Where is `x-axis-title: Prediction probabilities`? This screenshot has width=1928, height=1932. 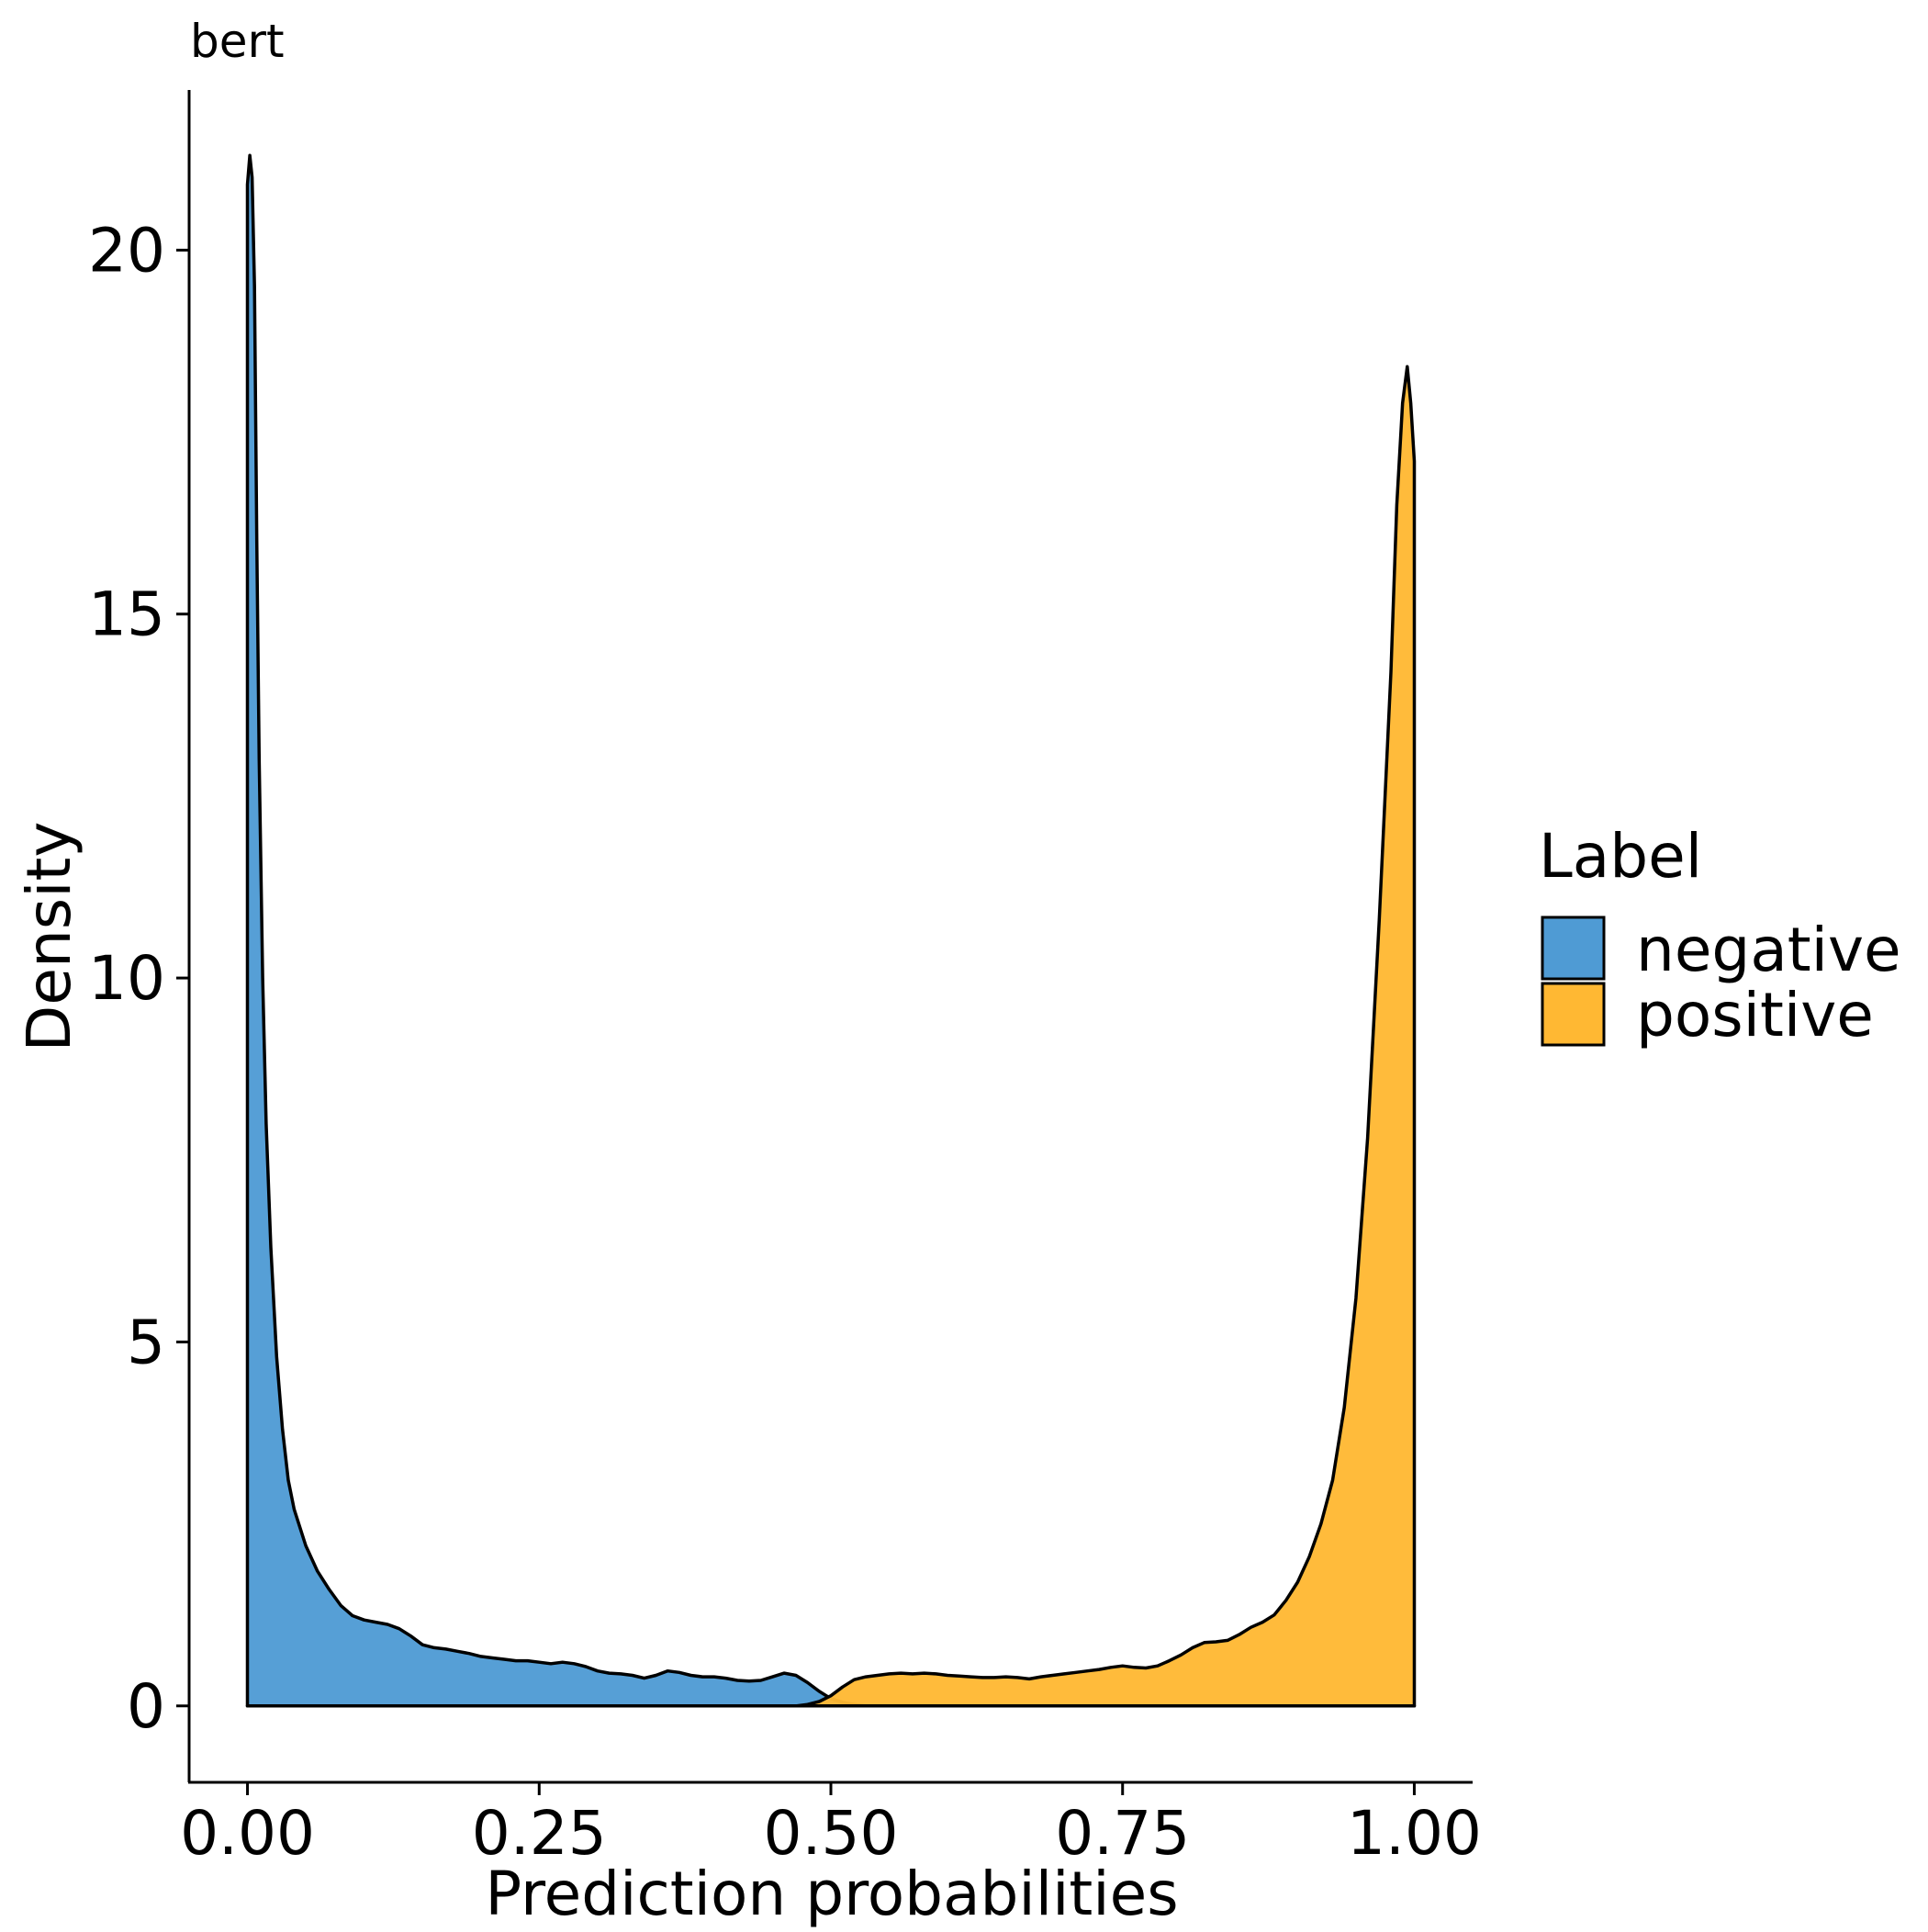
x-axis-title: Prediction probabilities is located at coordinates (831, 1893).